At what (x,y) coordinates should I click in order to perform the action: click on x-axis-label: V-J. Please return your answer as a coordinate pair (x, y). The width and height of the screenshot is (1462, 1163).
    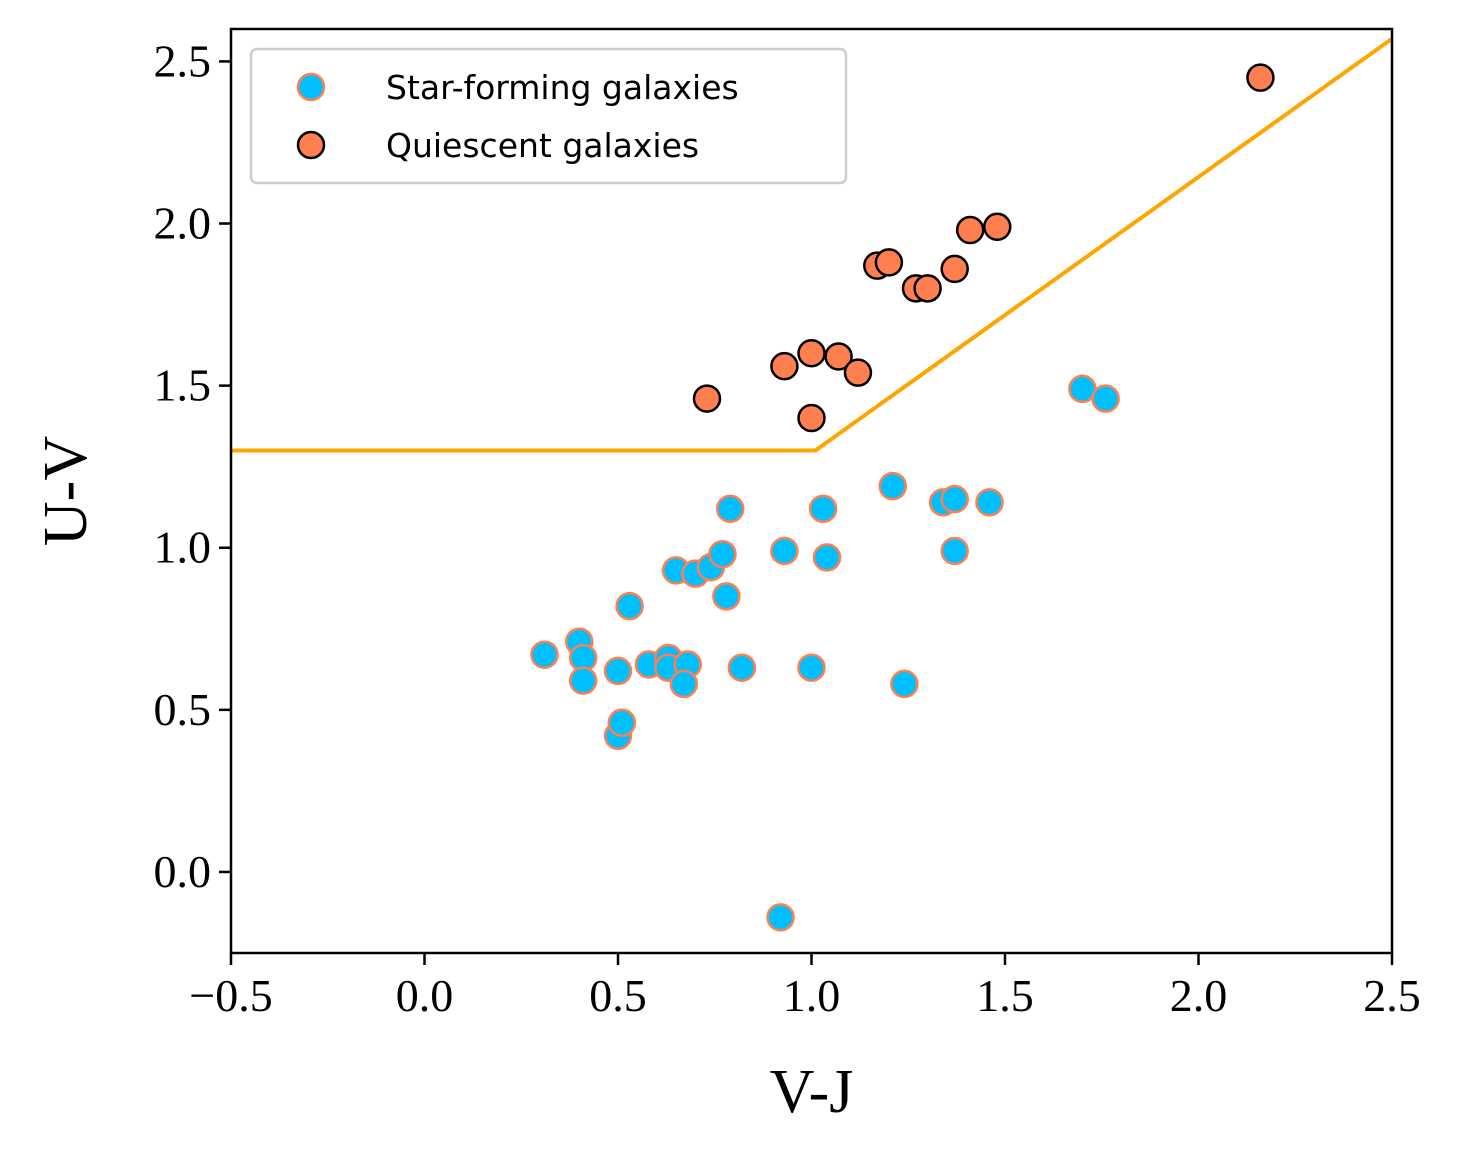
    Looking at the image, I should click on (812, 1092).